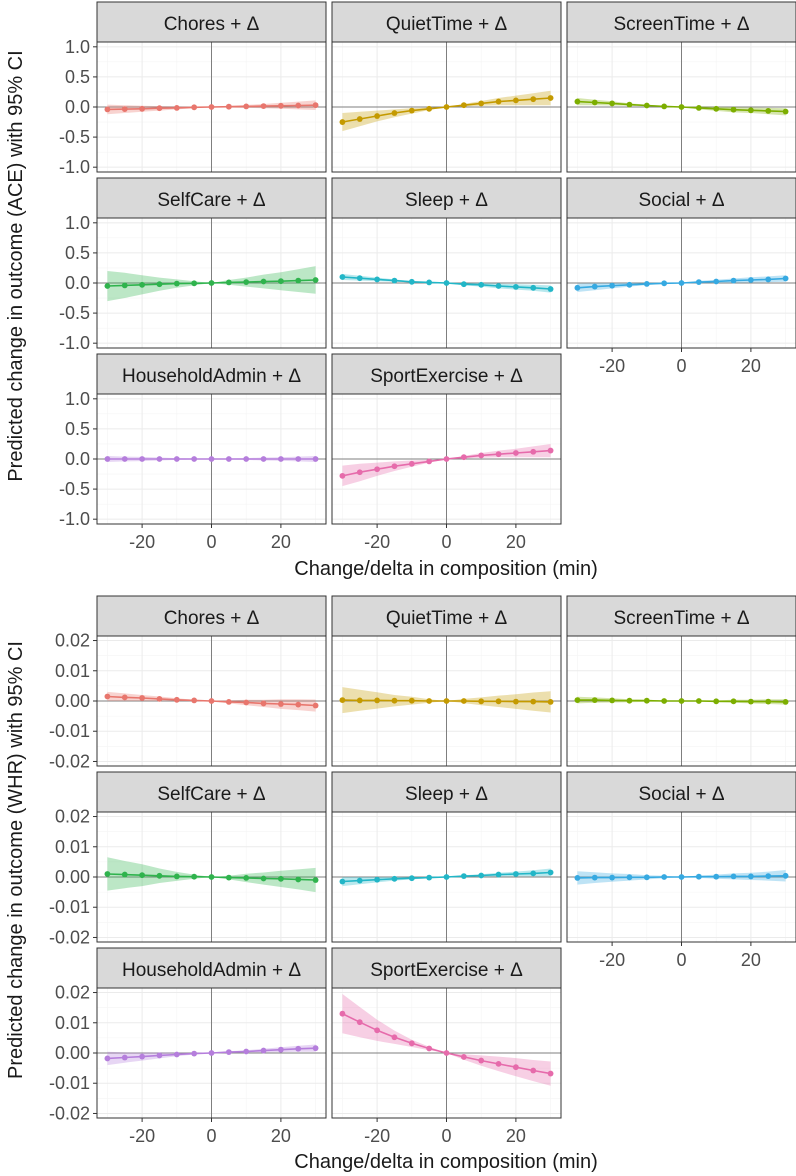 The height and width of the screenshot is (1176, 796). I want to click on facet-label: Social + Δ, so click(681, 200).